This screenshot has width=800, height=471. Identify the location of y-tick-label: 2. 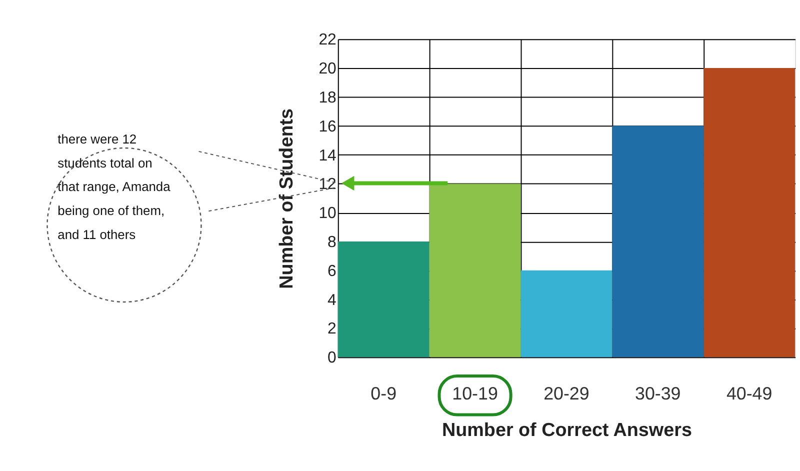
(332, 329).